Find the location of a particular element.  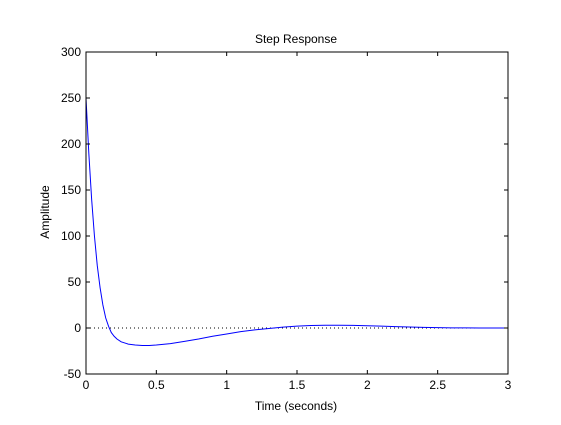

y-tick-label: 50 is located at coordinates (75, 282).